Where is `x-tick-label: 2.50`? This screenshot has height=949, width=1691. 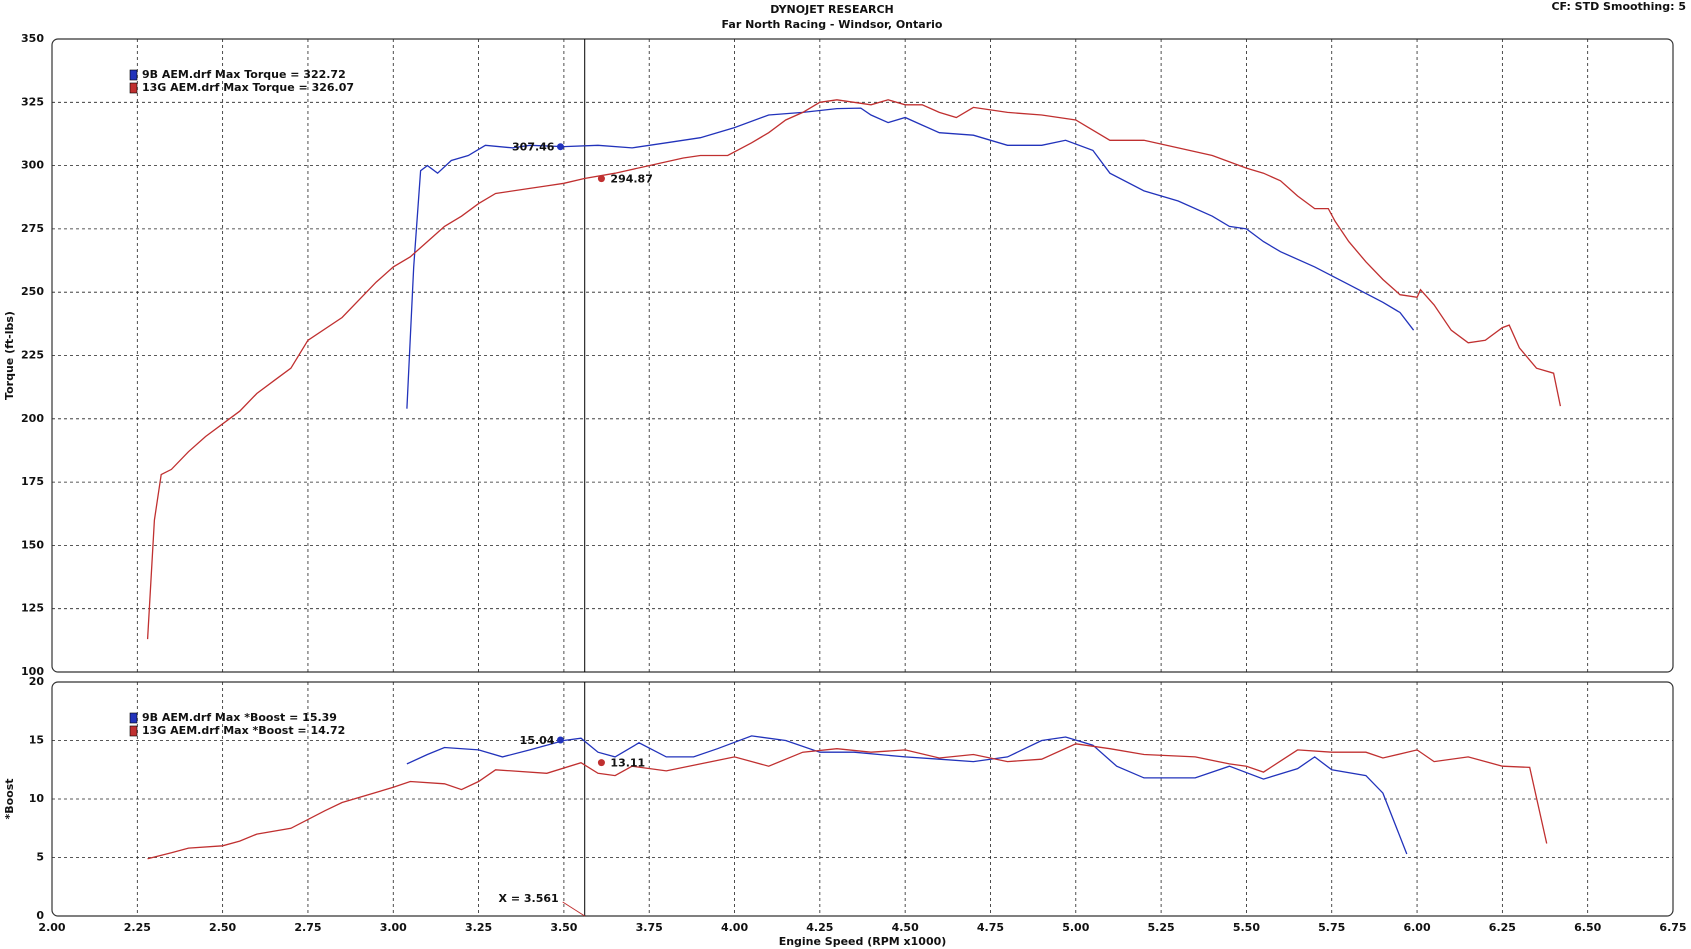
x-tick-label: 2.50 is located at coordinates (222, 927).